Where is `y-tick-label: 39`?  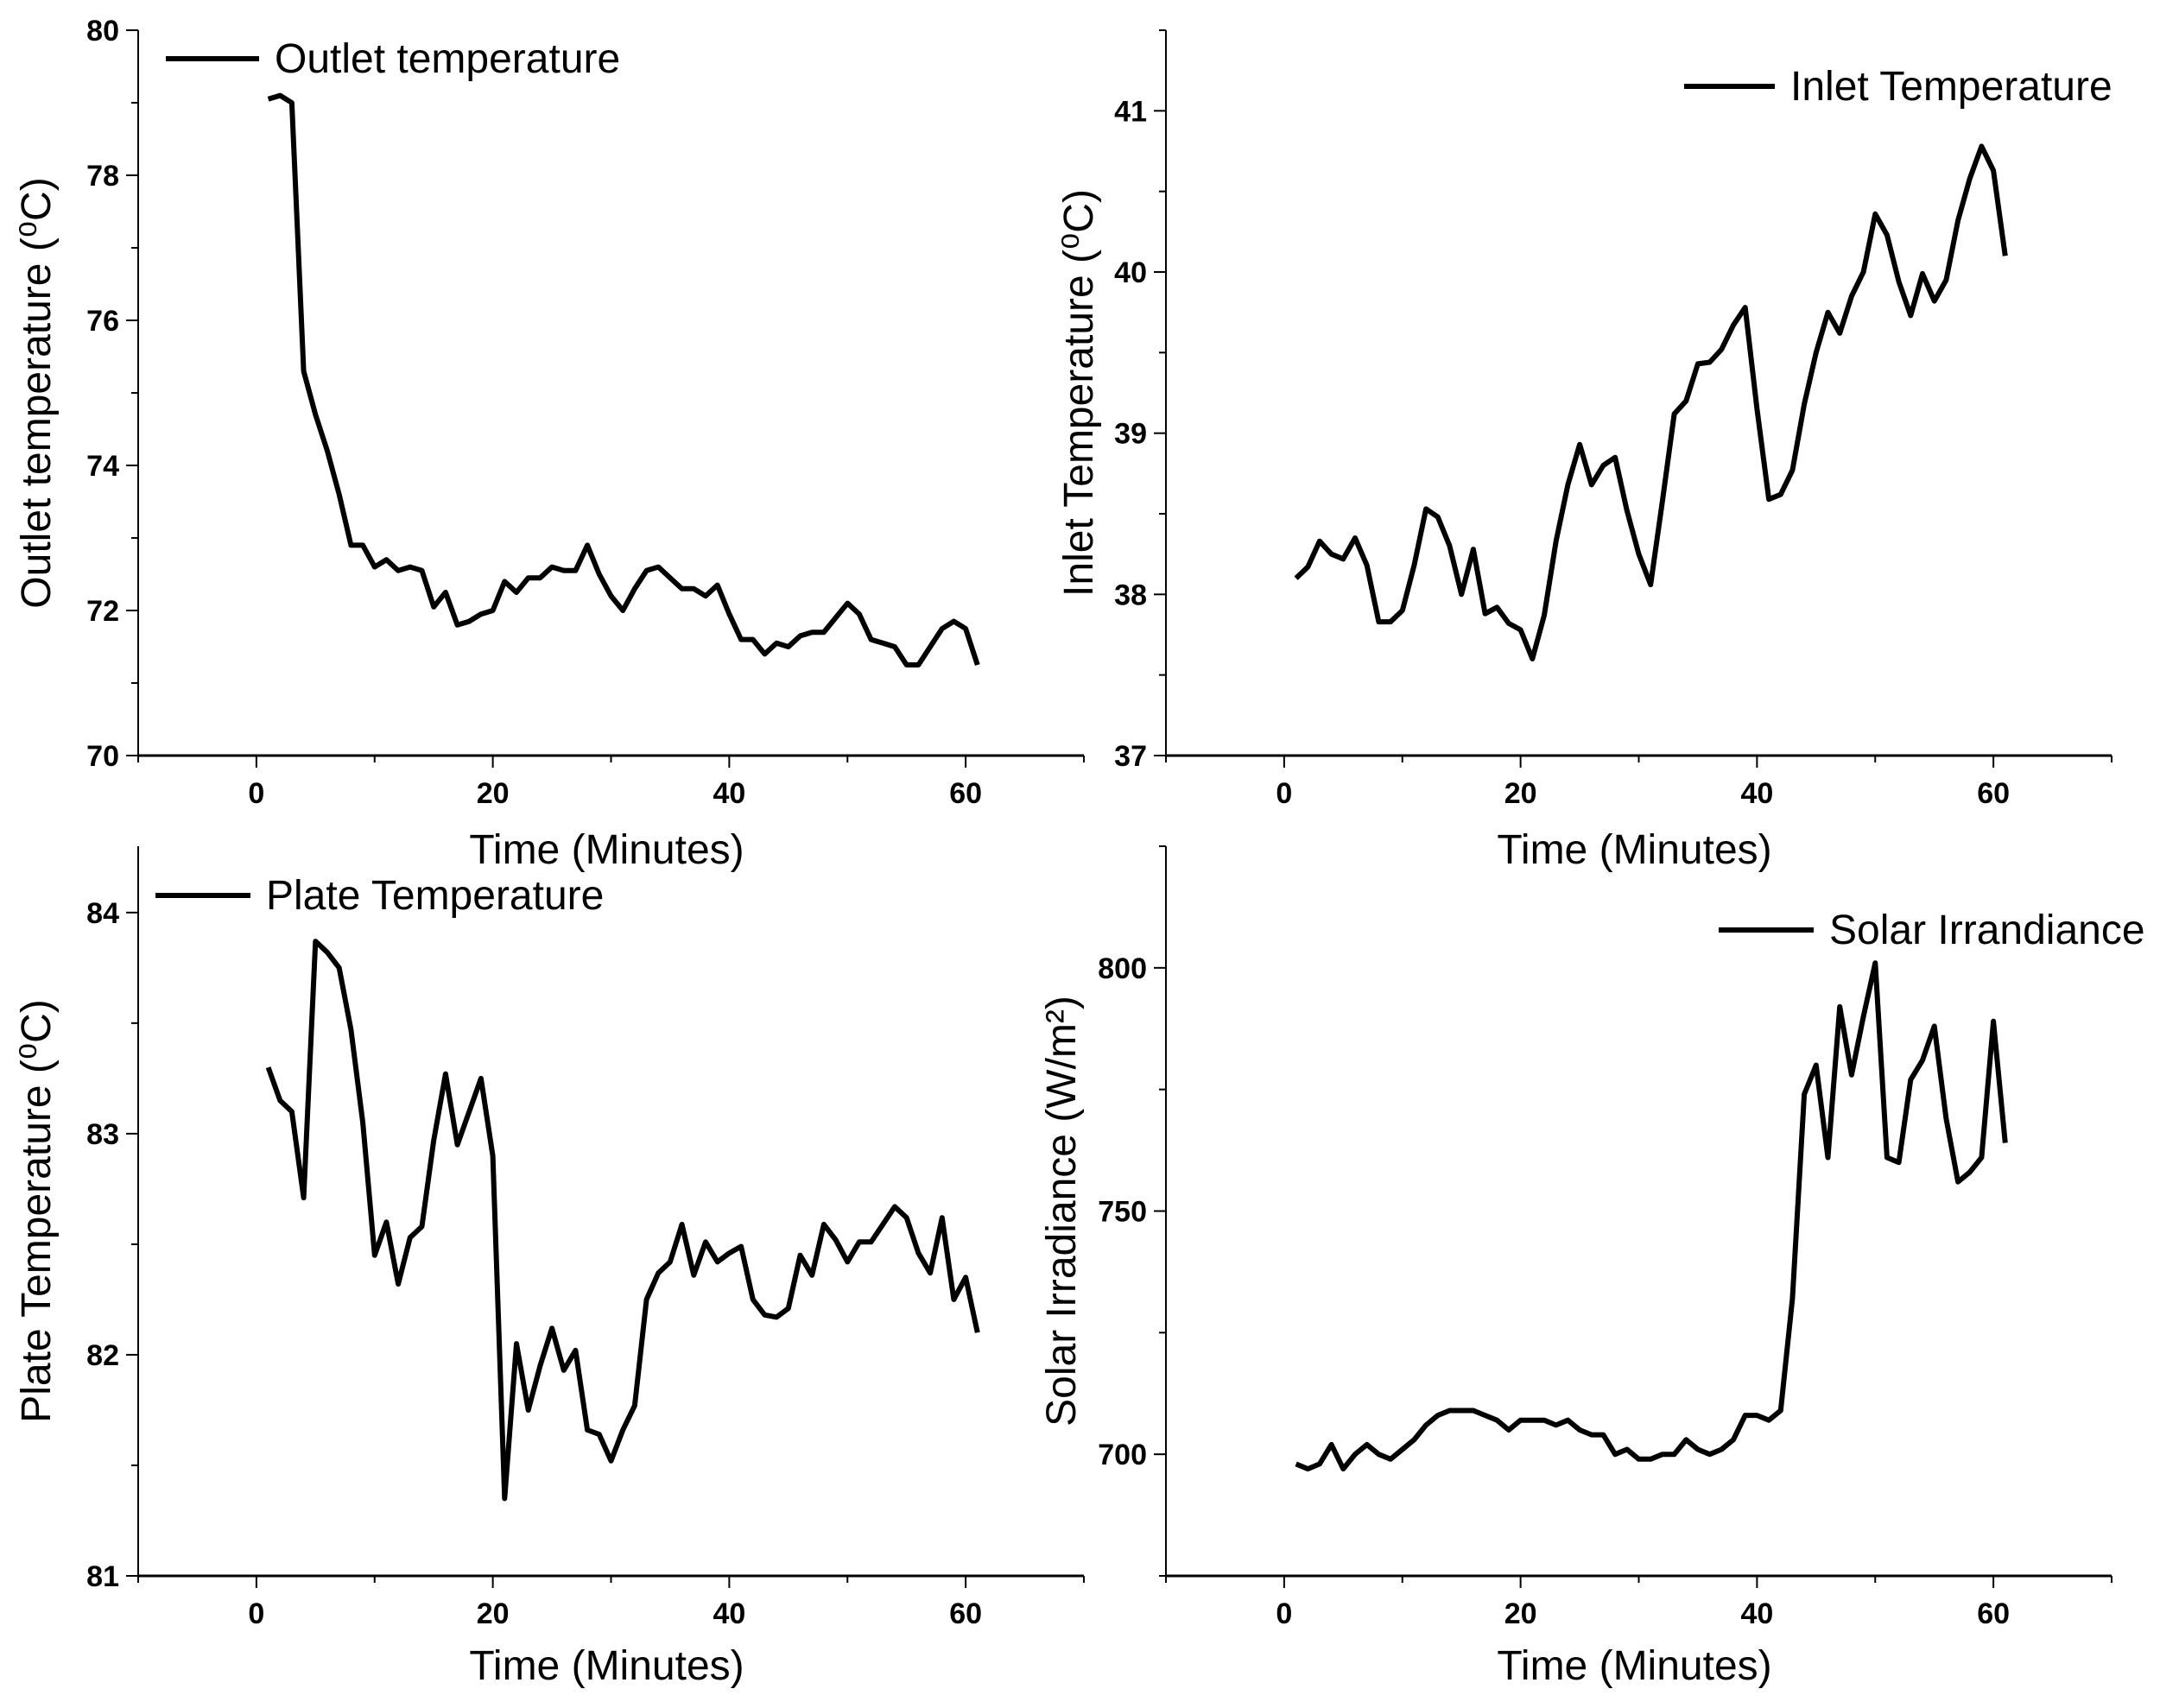 y-tick-label: 39 is located at coordinates (1130, 434).